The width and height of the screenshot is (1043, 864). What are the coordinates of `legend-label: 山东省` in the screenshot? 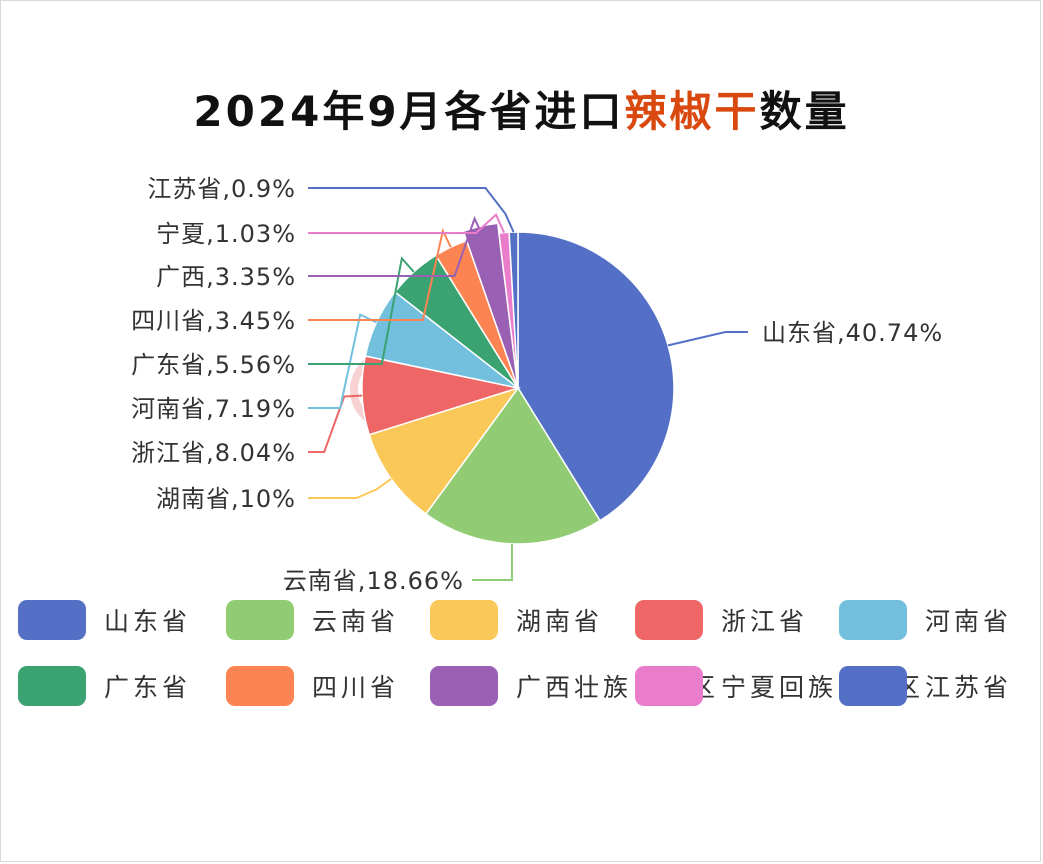 It's located at (148, 621).